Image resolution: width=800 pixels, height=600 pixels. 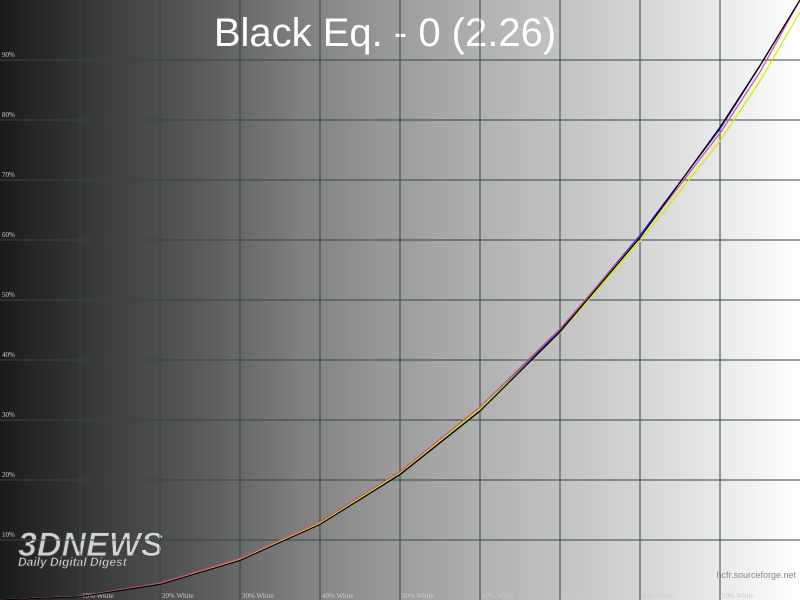 I want to click on y-tick-label: 10%, so click(x=8, y=535).